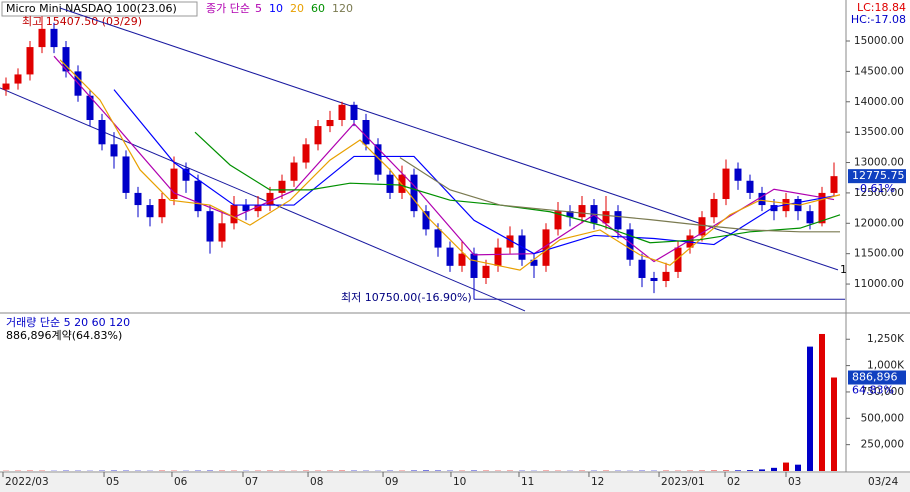 The width and height of the screenshot is (910, 492). I want to click on high-label: 최고 15407.50 (03/29), so click(82, 21).